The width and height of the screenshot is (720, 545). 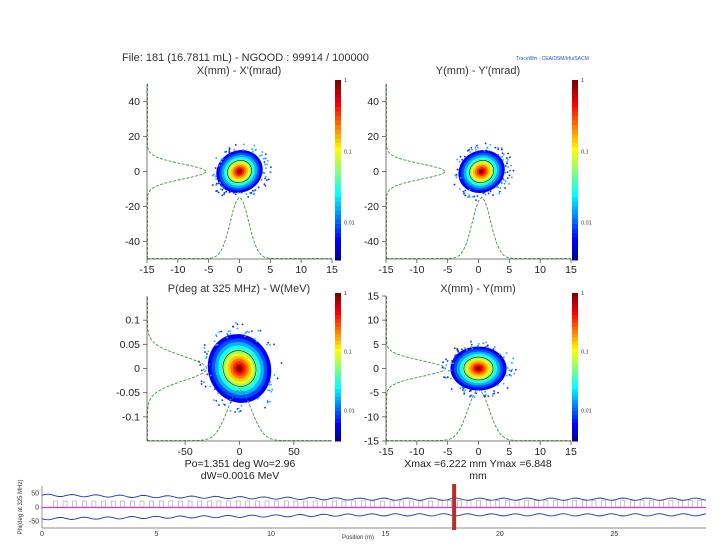 What do you see at coordinates (271, 534) in the screenshot?
I see `env-x-tick-label: 10` at bounding box center [271, 534].